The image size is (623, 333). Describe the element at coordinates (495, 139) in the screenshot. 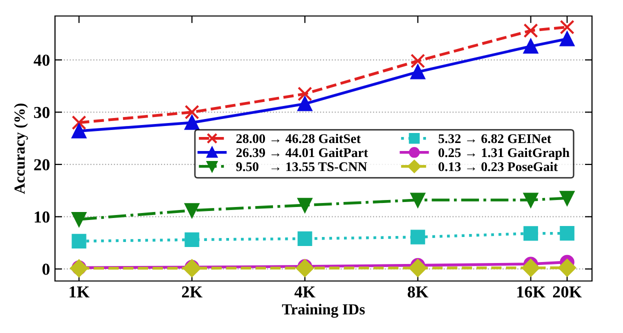

I see `legend-label: 5.32 → 6.82 GEINet` at that location.